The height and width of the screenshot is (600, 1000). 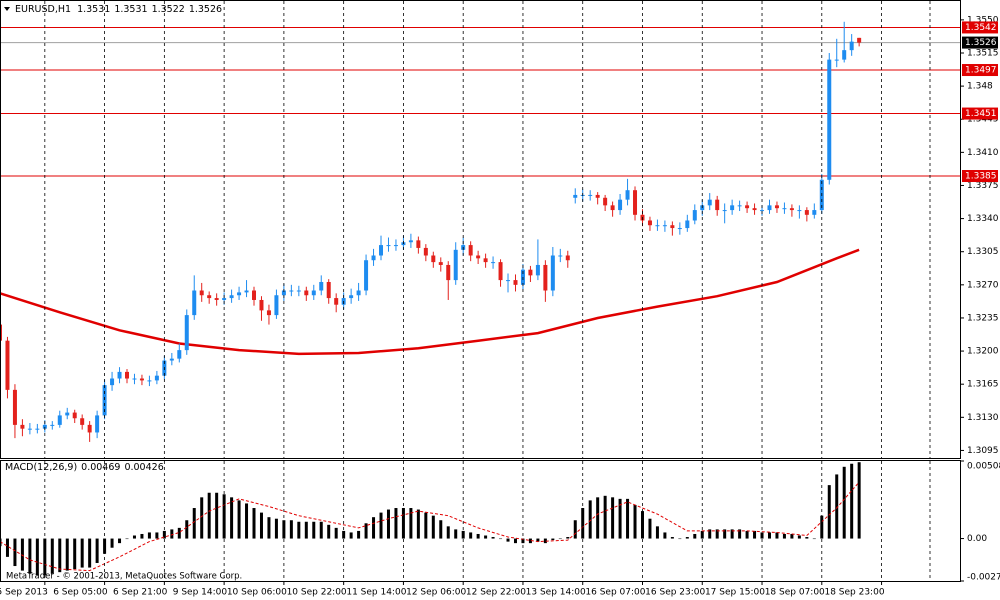 I want to click on macd-readout: 0.00426, so click(x=143, y=467).